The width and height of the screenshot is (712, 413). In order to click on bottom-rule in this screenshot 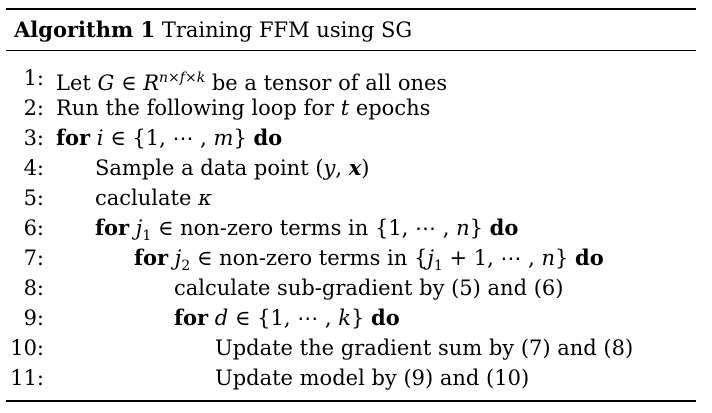, I will do `click(351, 401)`.